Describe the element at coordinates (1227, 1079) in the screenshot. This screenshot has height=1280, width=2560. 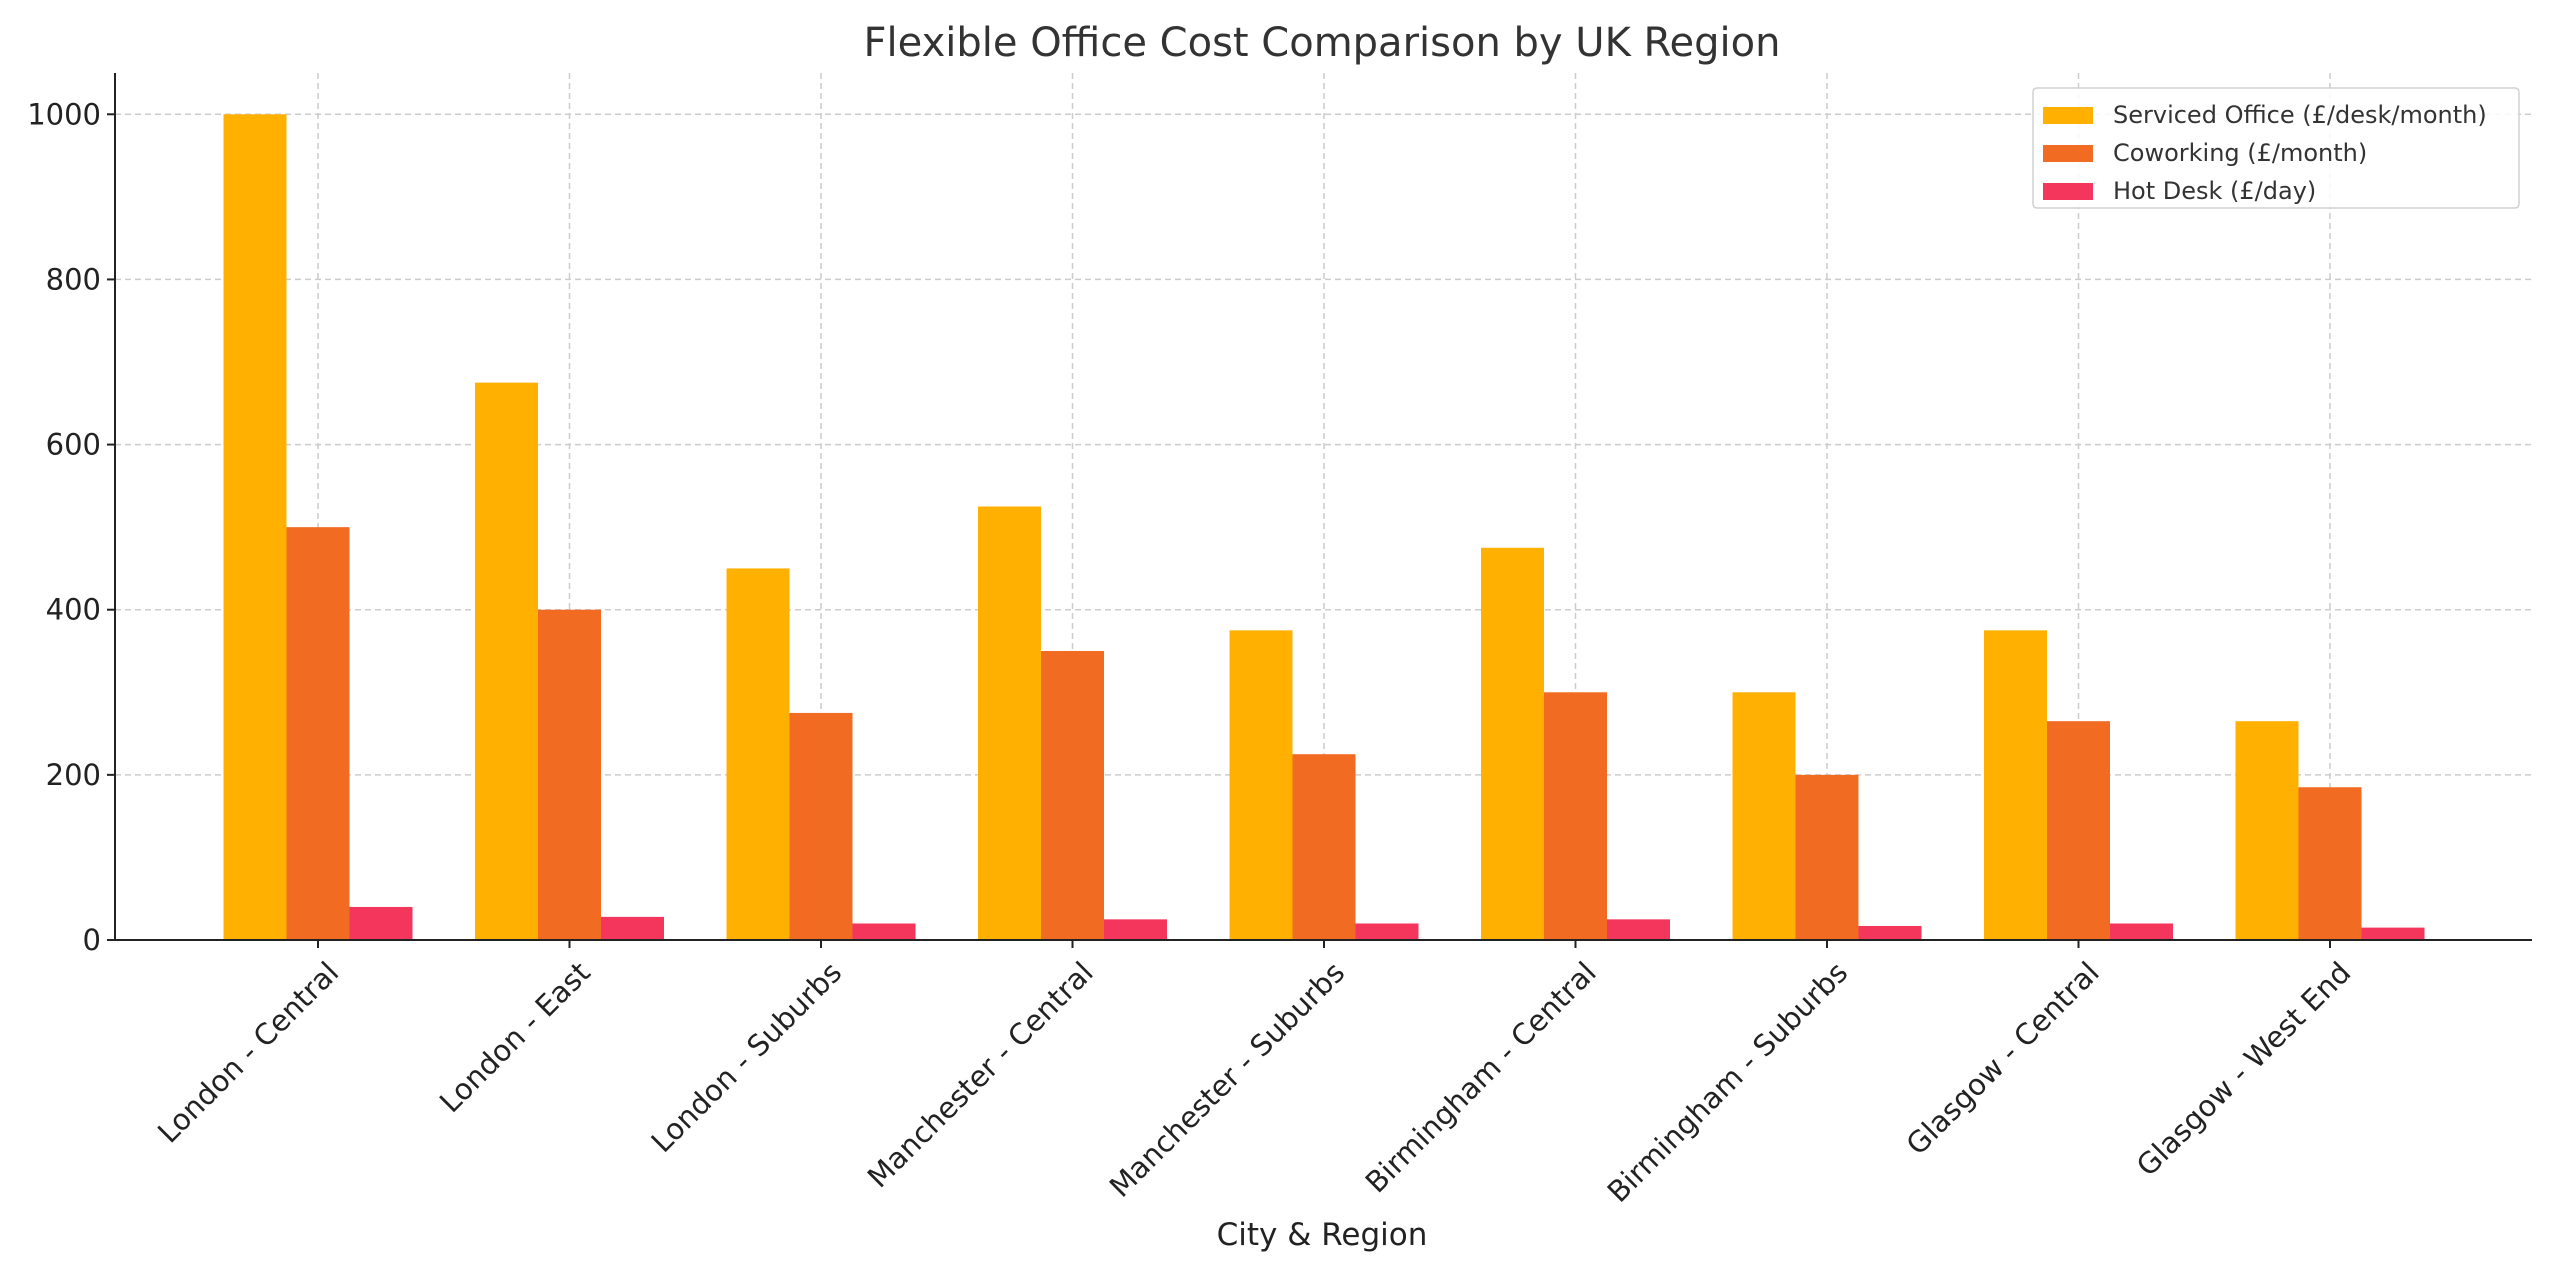
I see `x-tick-label: Manchester - Suburbs` at that location.